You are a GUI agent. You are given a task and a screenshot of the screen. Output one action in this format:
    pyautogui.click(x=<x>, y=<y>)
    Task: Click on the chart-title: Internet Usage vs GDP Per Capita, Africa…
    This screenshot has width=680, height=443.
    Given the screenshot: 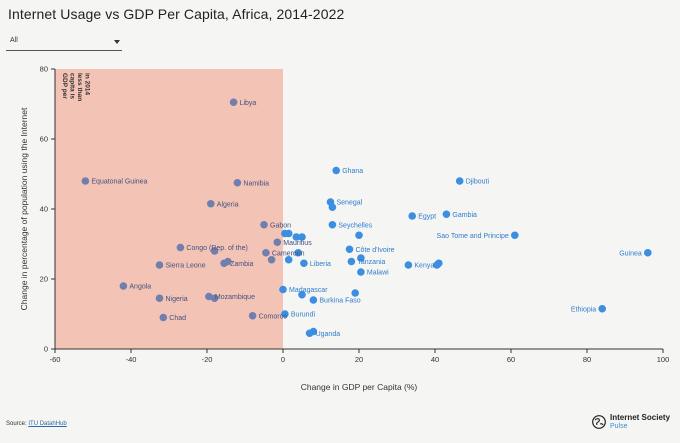 What is the action you would take?
    pyautogui.click(x=176, y=14)
    